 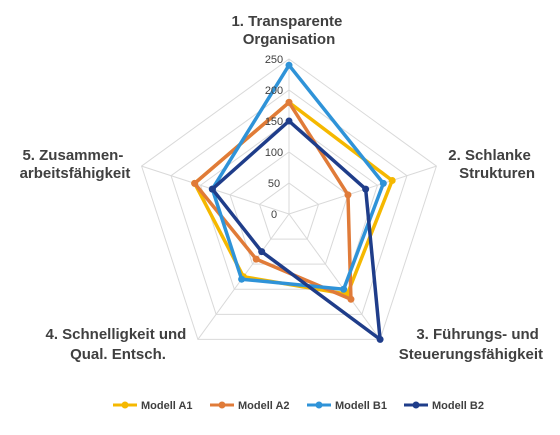 I want to click on legend-label: Modell B2, so click(x=458, y=406).